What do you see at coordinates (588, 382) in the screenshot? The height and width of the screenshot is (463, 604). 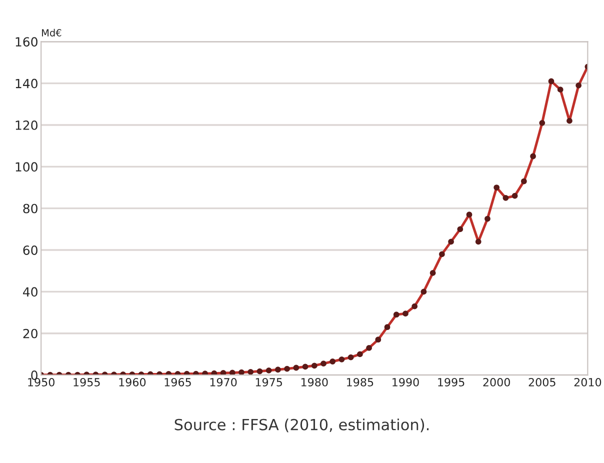 I see `x-tick-label: 2010` at bounding box center [588, 382].